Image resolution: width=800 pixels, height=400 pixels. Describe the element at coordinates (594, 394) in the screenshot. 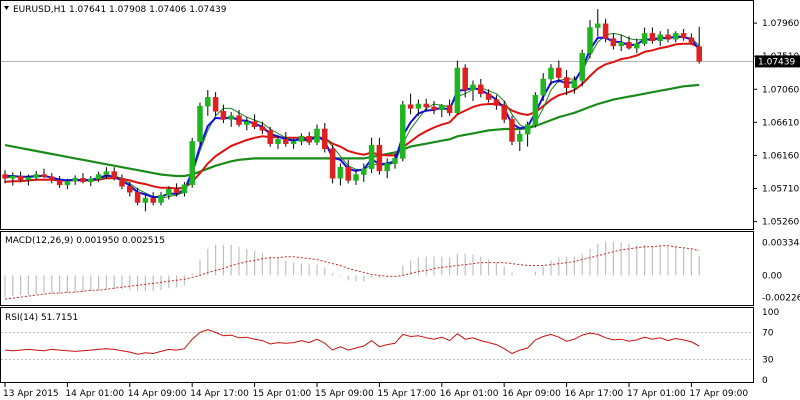

I see `x-tick-label: 16 Apr 17:00` at that location.